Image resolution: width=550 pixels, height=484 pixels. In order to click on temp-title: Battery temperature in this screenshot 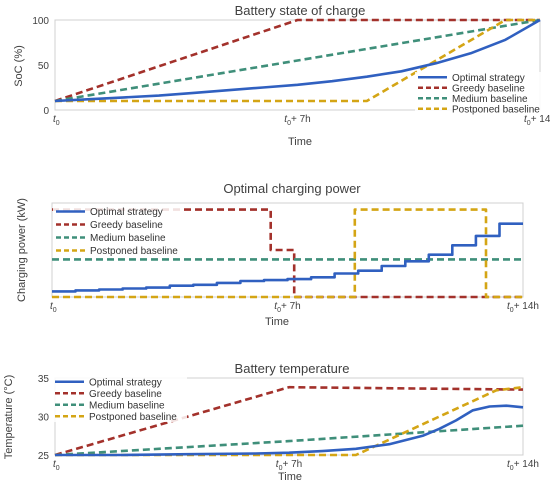, I will do `click(292, 368)`.